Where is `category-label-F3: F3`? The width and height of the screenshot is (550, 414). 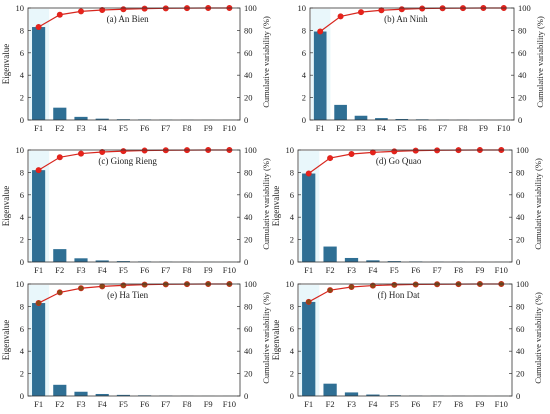 category-label-F3: F3 is located at coordinates (81, 128).